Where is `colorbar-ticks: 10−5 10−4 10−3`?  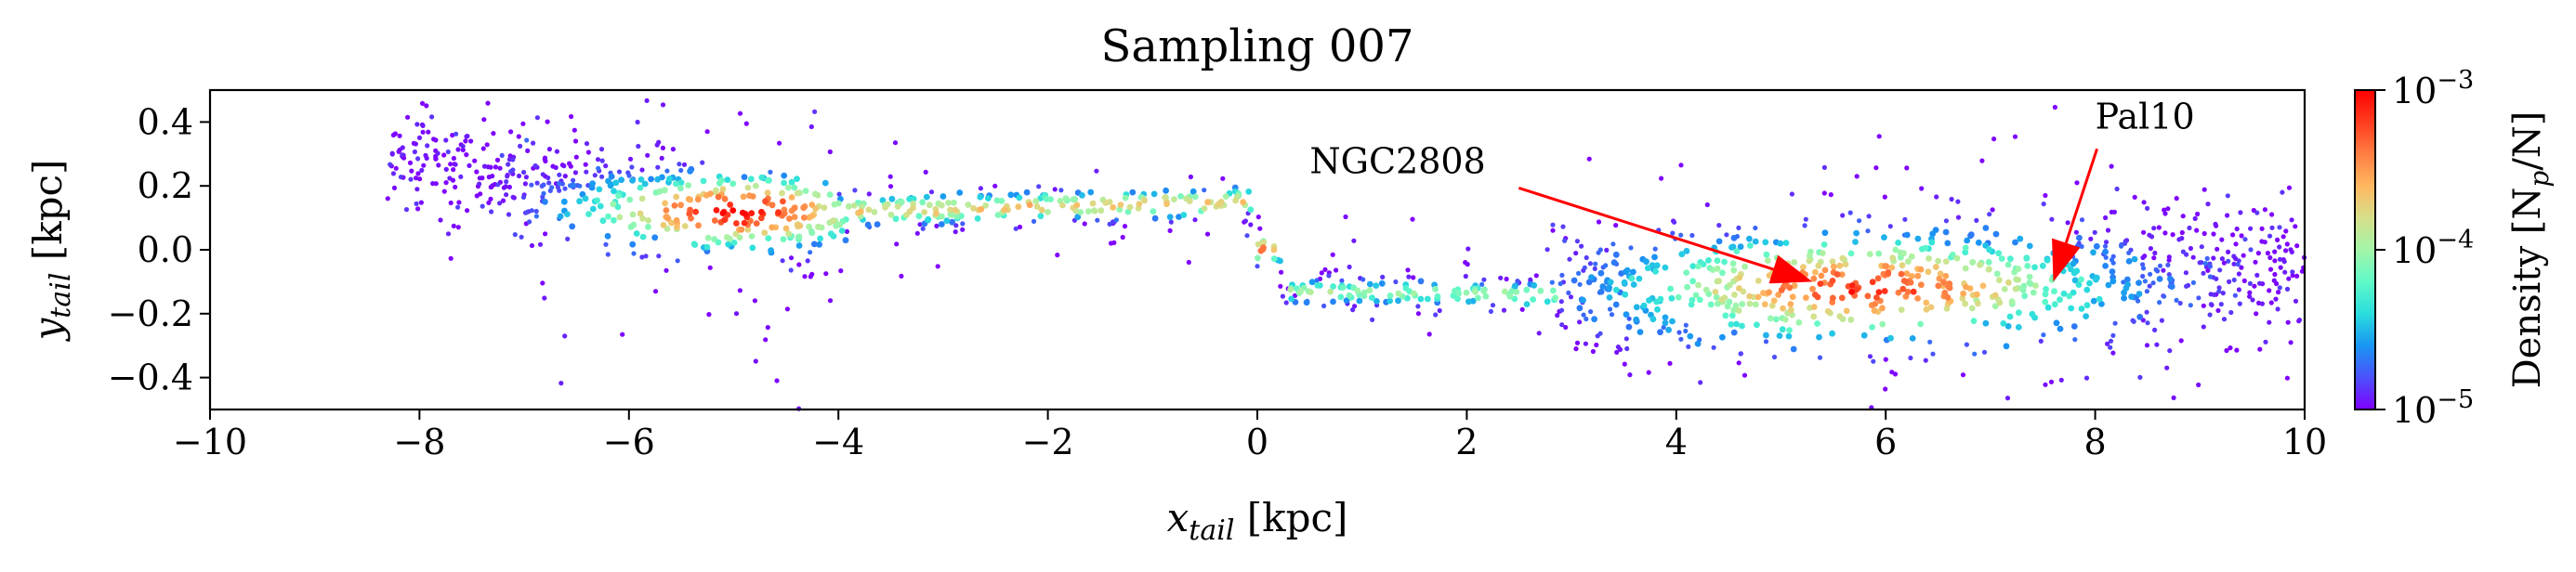
colorbar-ticks: 10−5 10−4 10−3 is located at coordinates (2424, 248).